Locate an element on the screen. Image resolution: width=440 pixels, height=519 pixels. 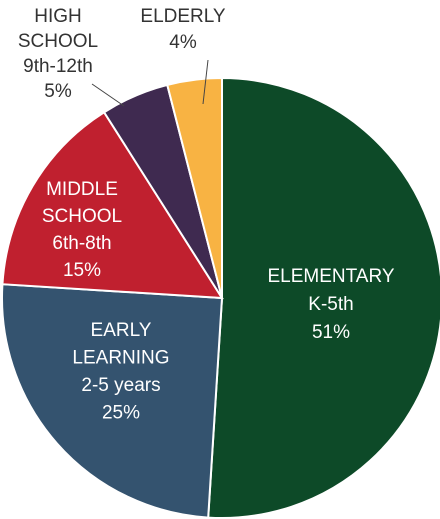
slice-label: K-5th is located at coordinates (330, 304).